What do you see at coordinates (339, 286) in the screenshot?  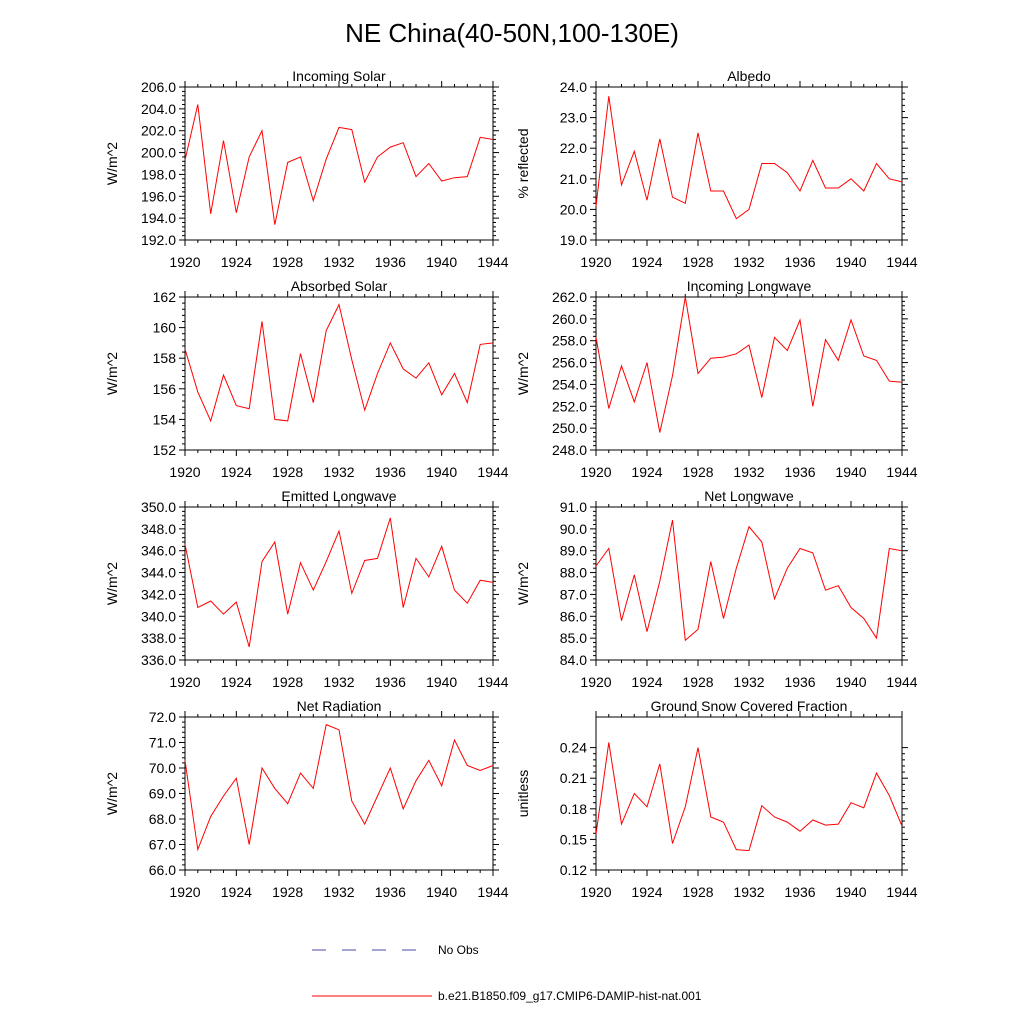 I see `panel-title: Absorbed Solar` at bounding box center [339, 286].